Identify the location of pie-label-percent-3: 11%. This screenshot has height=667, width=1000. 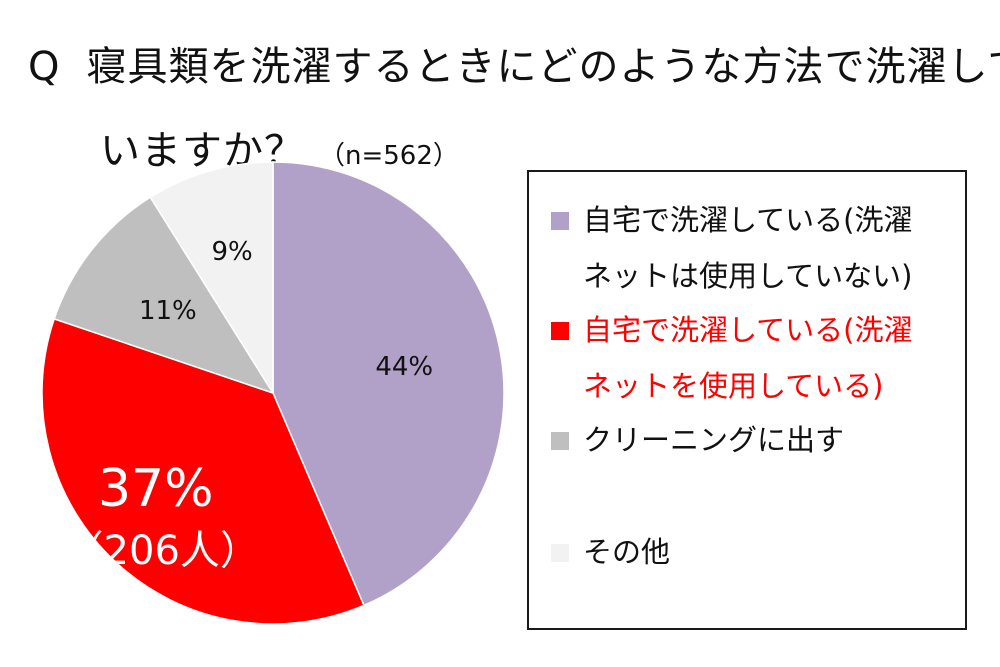
(168, 311).